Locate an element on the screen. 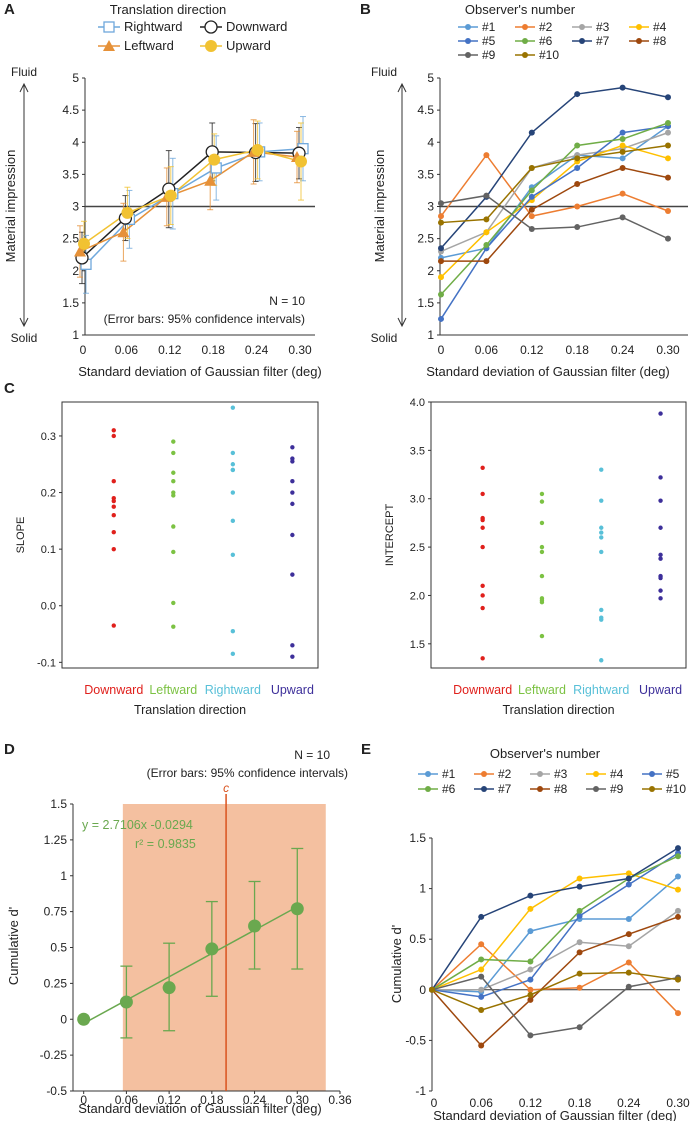  panel-d-ytick-label: -0.25 is located at coordinates (54, 1055).